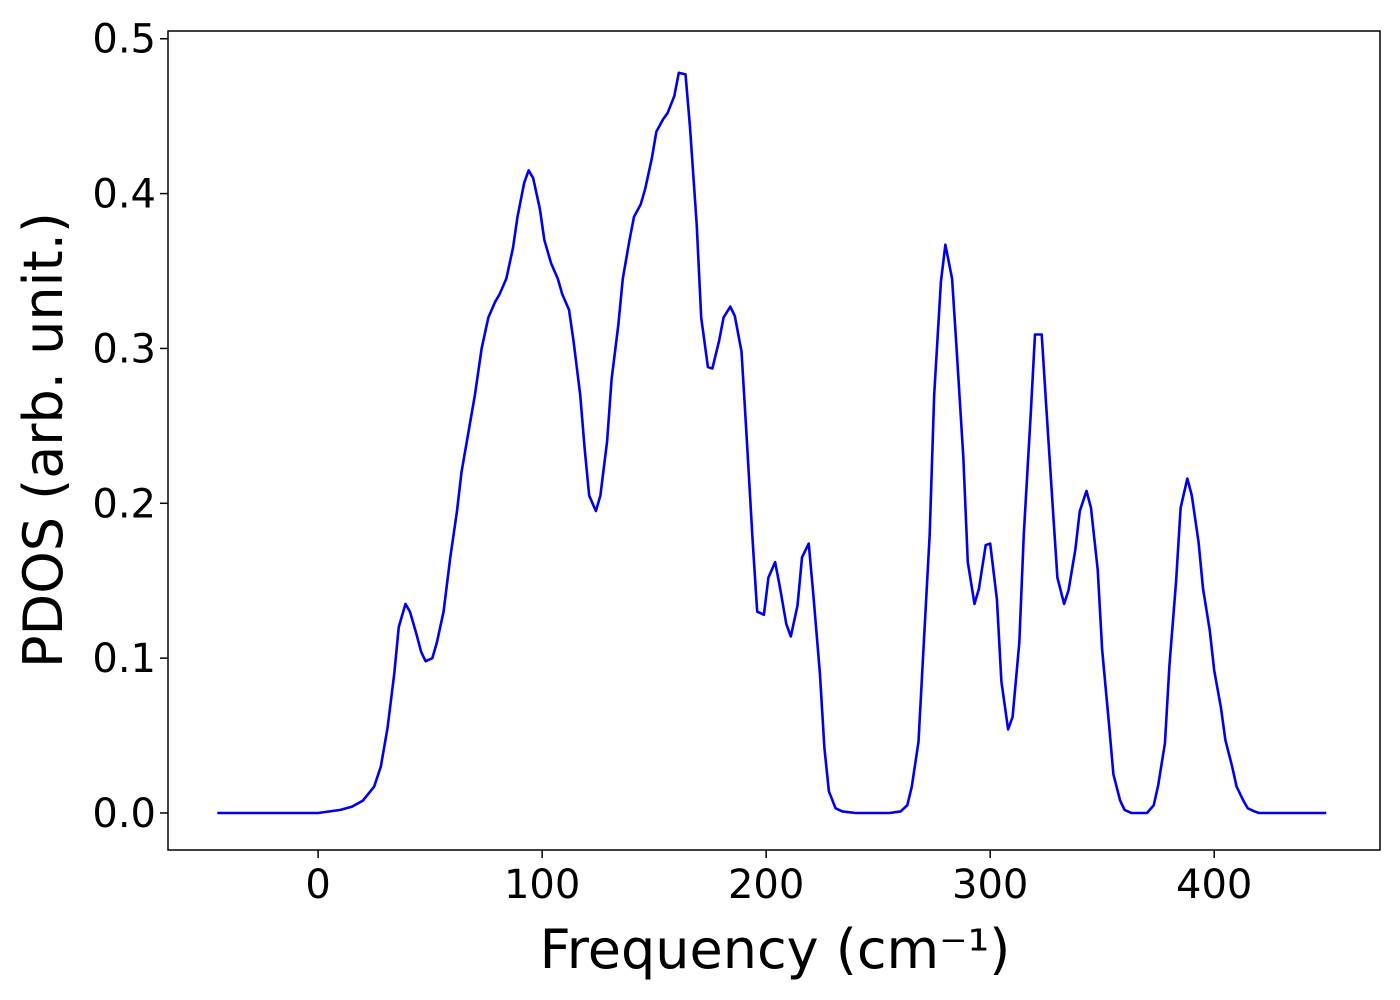  What do you see at coordinates (766, 885) in the screenshot?
I see `x-tick-label: 200` at bounding box center [766, 885].